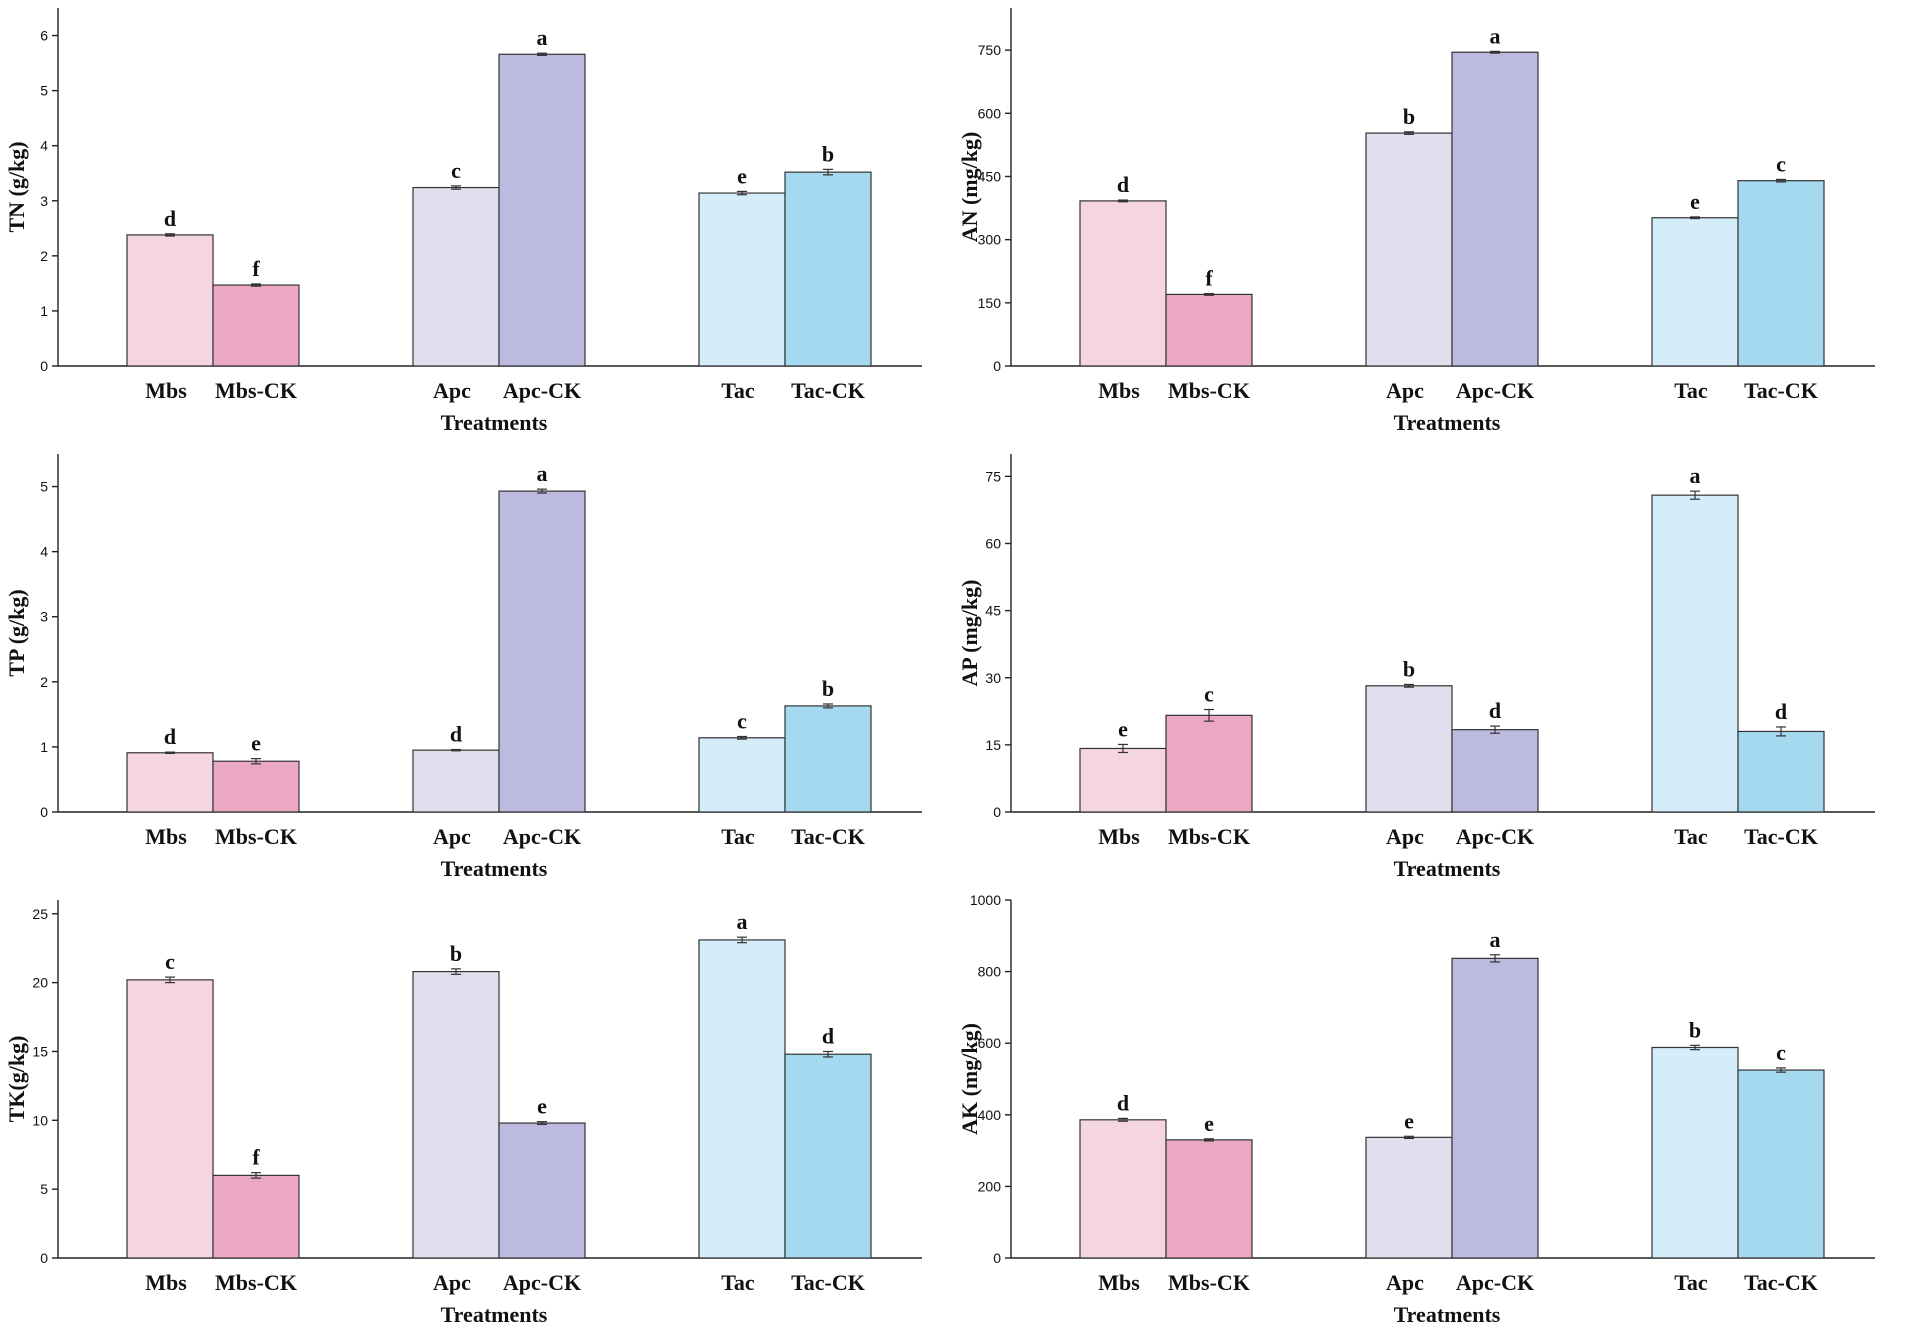  What do you see at coordinates (16, 186) in the screenshot?
I see `y-axis-title: TN (g/kg)` at bounding box center [16, 186].